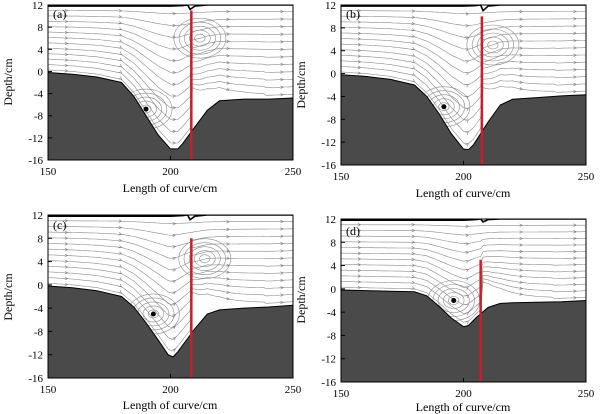  What do you see at coordinates (330, 220) in the screenshot?
I see `panel-d-ytick-label: 12` at bounding box center [330, 220].